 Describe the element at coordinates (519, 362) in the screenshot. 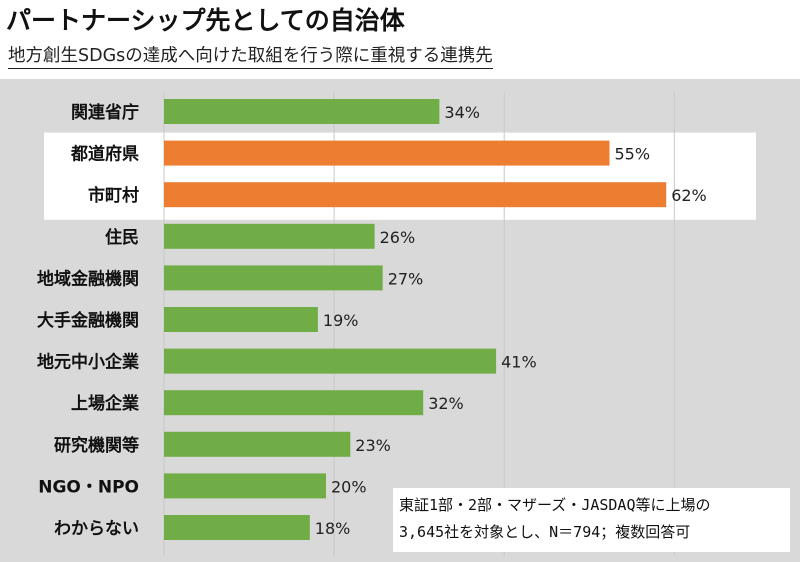

I see `value-label-6: 41%` at that location.